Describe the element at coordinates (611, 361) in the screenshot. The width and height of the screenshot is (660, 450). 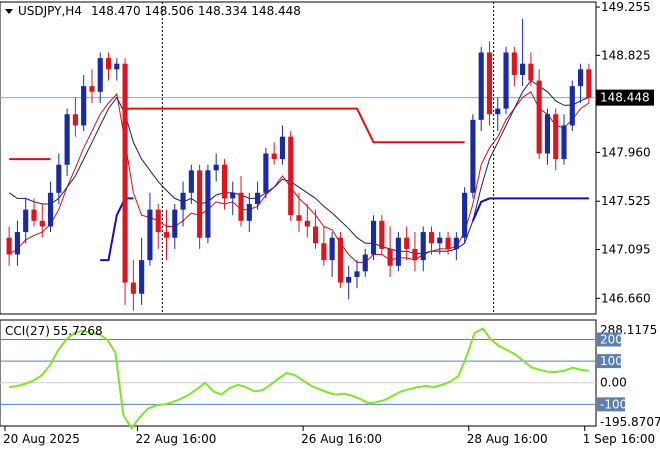
I see `cci-tick-label: 100` at that location.